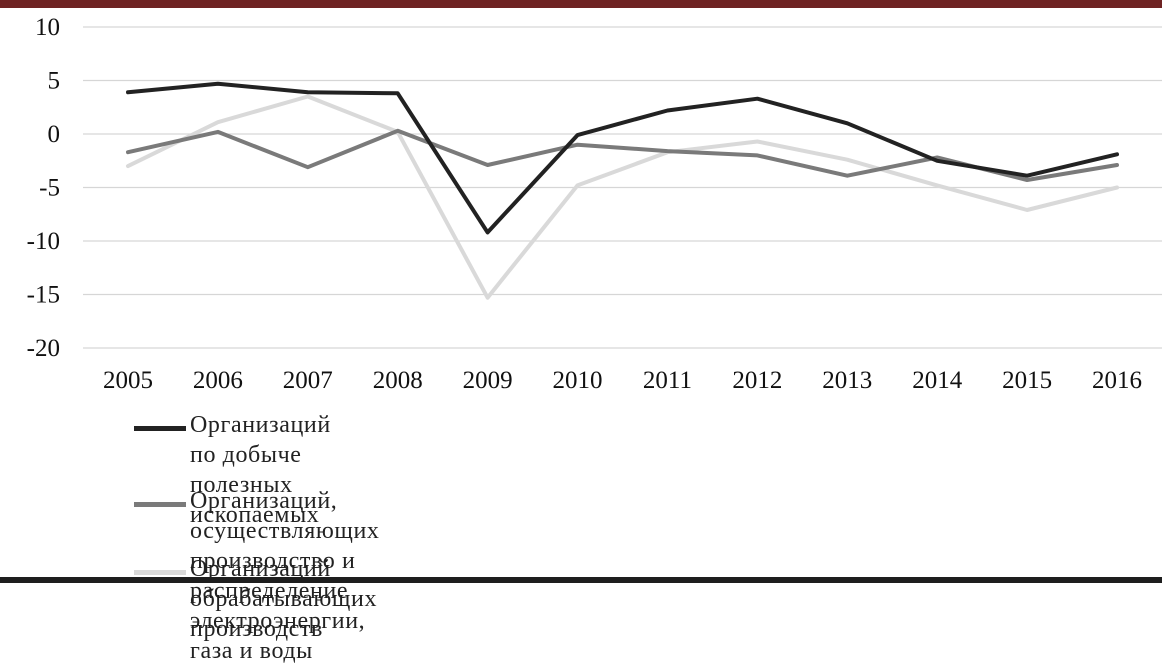 This screenshot has height=666, width=1162. Describe the element at coordinates (578, 380) in the screenshot. I see `x-tick-label: 2010` at that location.